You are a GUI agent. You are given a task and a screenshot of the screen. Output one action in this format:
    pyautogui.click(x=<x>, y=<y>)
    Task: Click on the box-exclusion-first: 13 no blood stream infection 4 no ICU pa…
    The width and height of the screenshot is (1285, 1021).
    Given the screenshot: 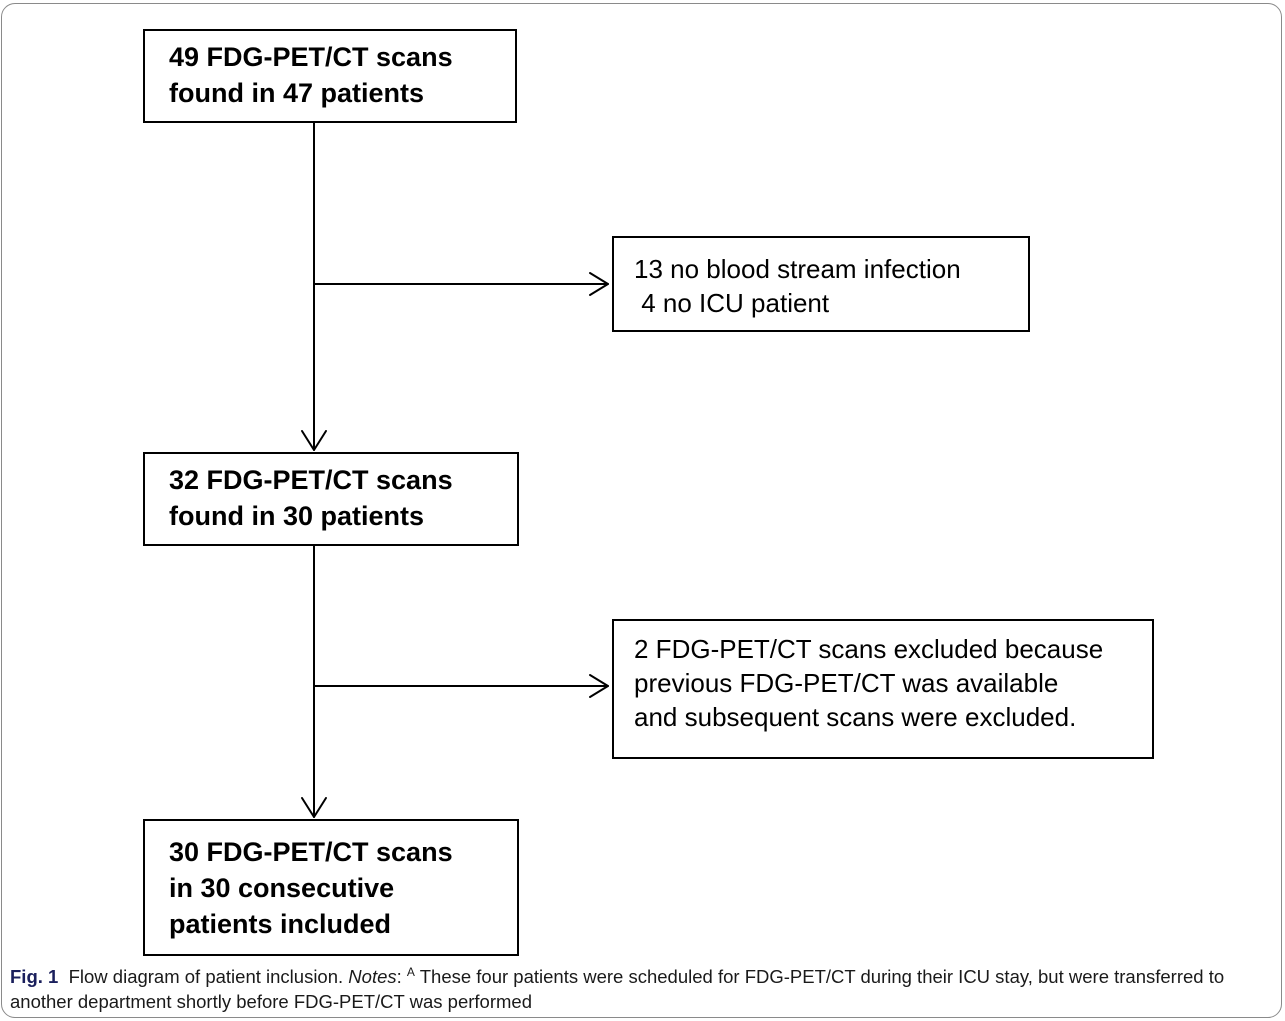 What is the action you would take?
    pyautogui.click(x=821, y=284)
    